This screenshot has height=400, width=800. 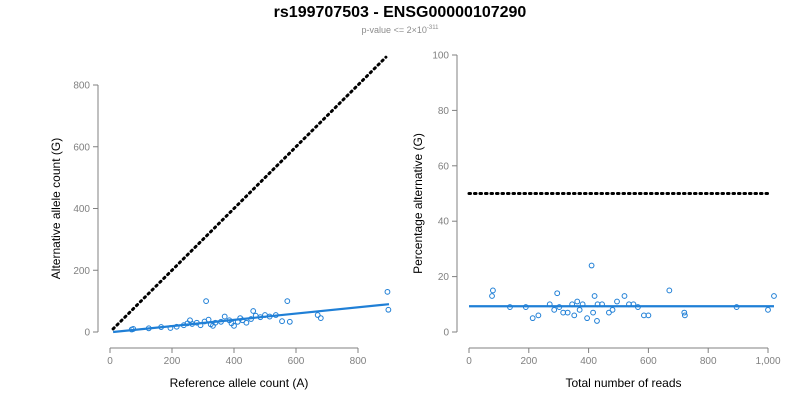 What do you see at coordinates (400, 12) in the screenshot?
I see `chart-title: rs199707503 - ENSG00000107290` at bounding box center [400, 12].